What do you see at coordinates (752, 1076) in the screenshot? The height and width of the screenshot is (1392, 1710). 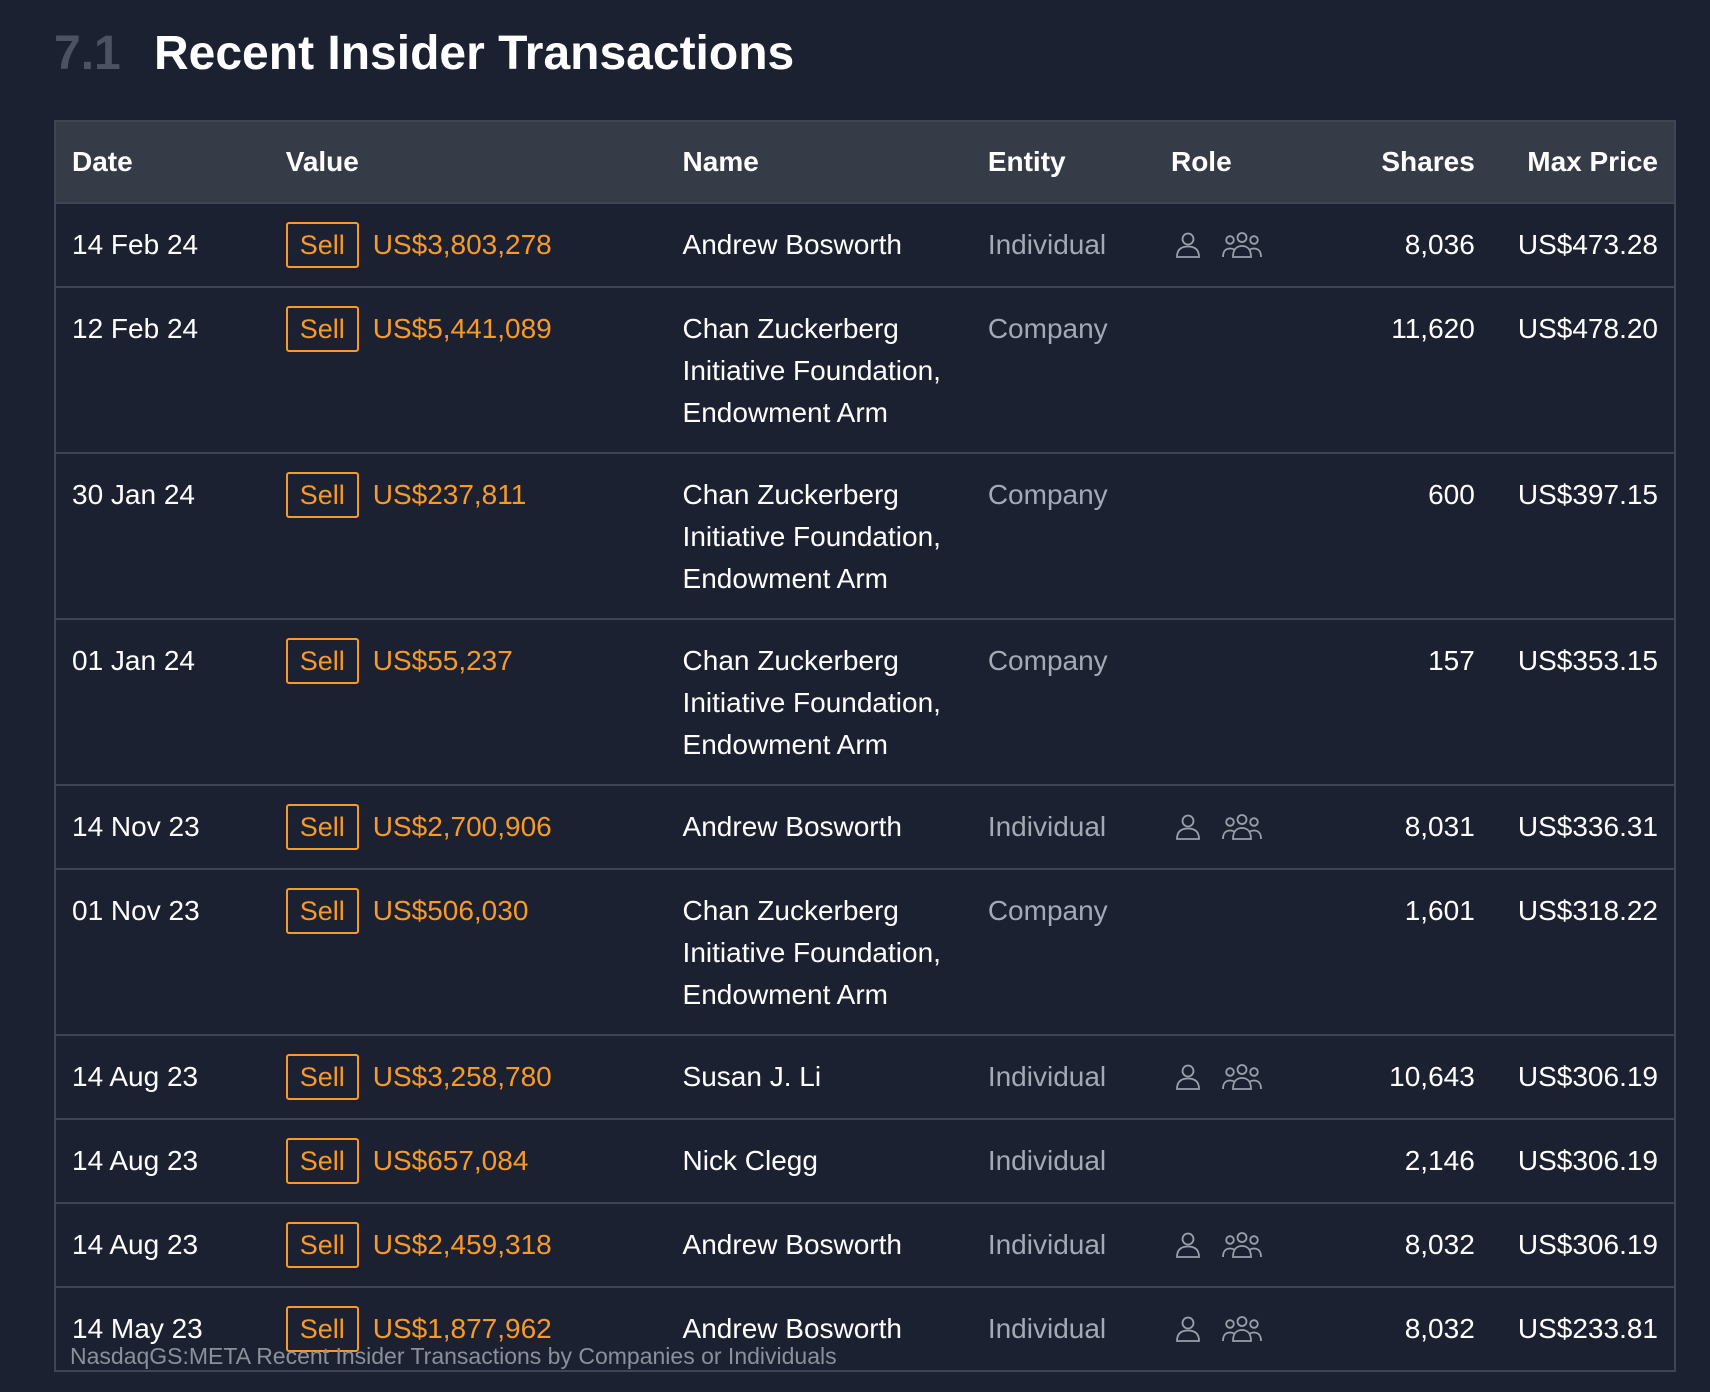 I see `insider-name: Susan J. Li` at bounding box center [752, 1076].